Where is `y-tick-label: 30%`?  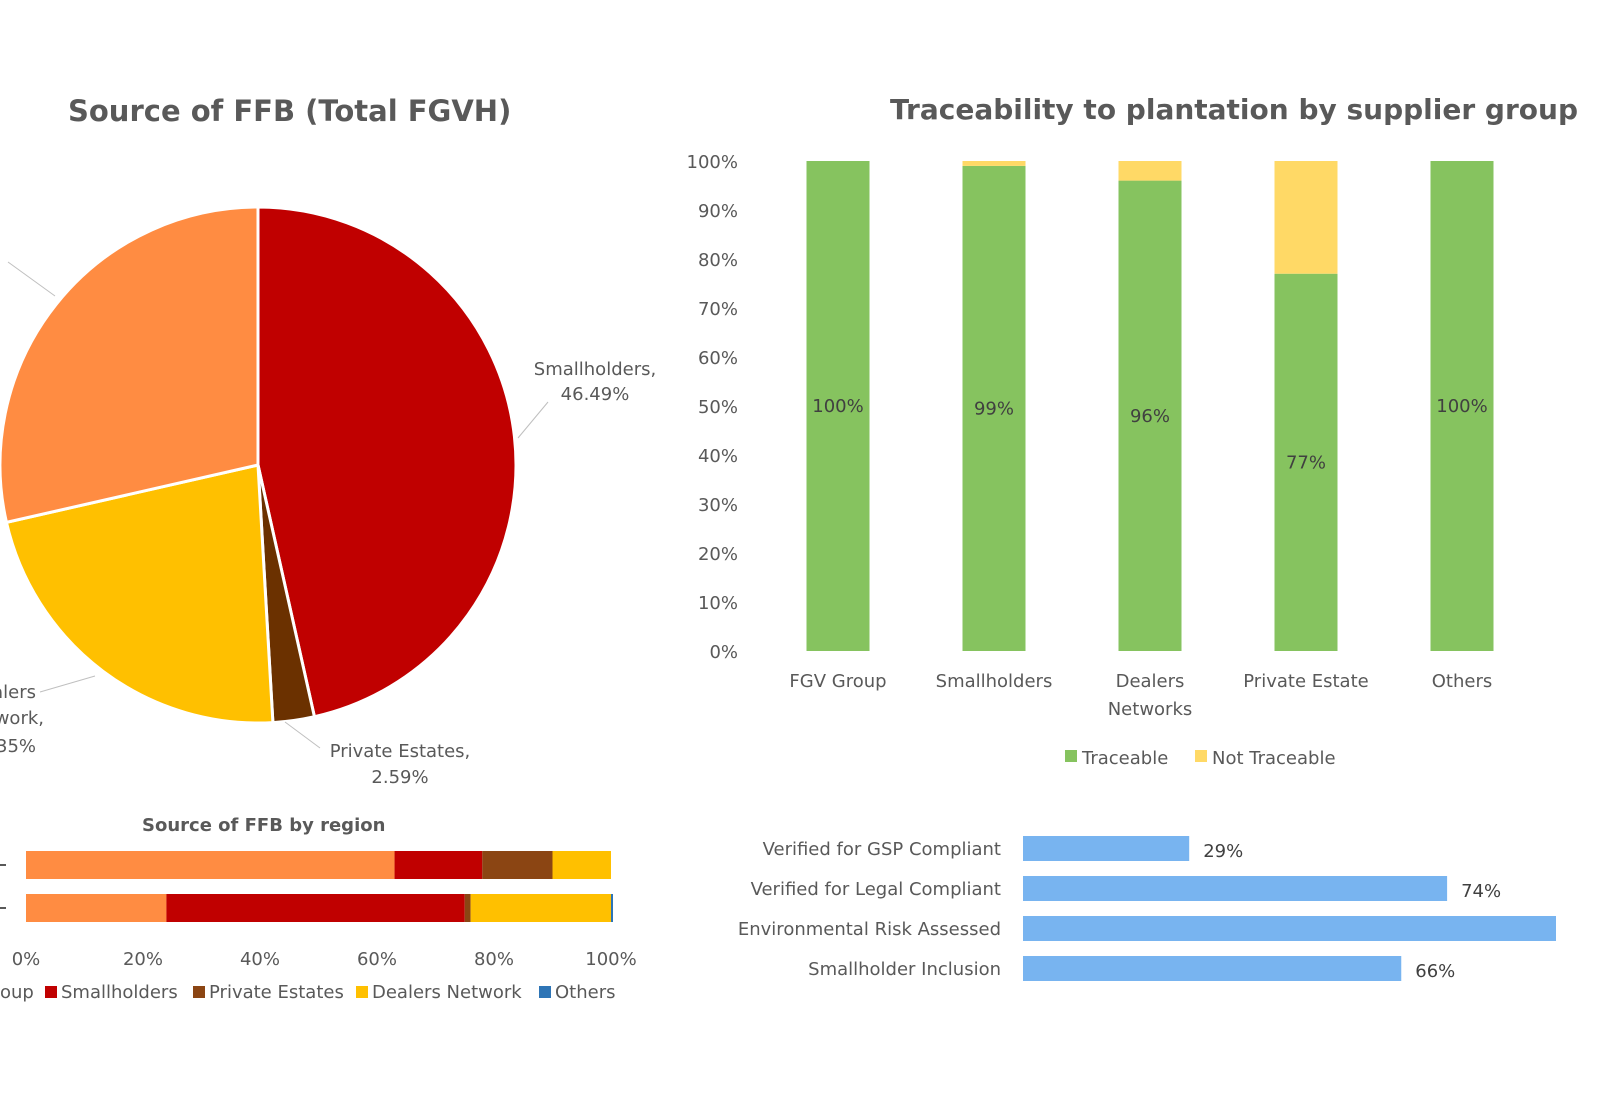 y-tick-label: 30% is located at coordinates (718, 505).